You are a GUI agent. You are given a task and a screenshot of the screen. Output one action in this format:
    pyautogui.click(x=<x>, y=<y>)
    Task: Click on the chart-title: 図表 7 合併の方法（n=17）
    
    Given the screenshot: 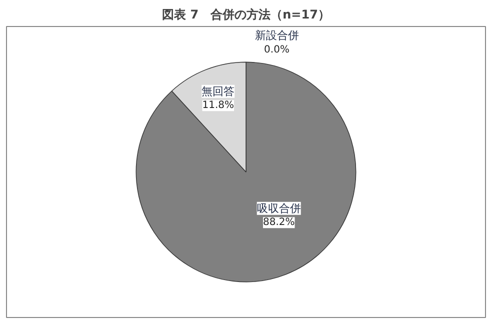 What is the action you would take?
    pyautogui.click(x=246, y=15)
    